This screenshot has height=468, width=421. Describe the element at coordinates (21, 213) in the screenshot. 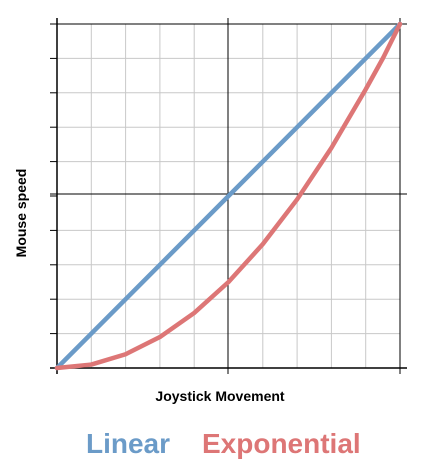

I see `y-axis-title: Mouse speed` at that location.